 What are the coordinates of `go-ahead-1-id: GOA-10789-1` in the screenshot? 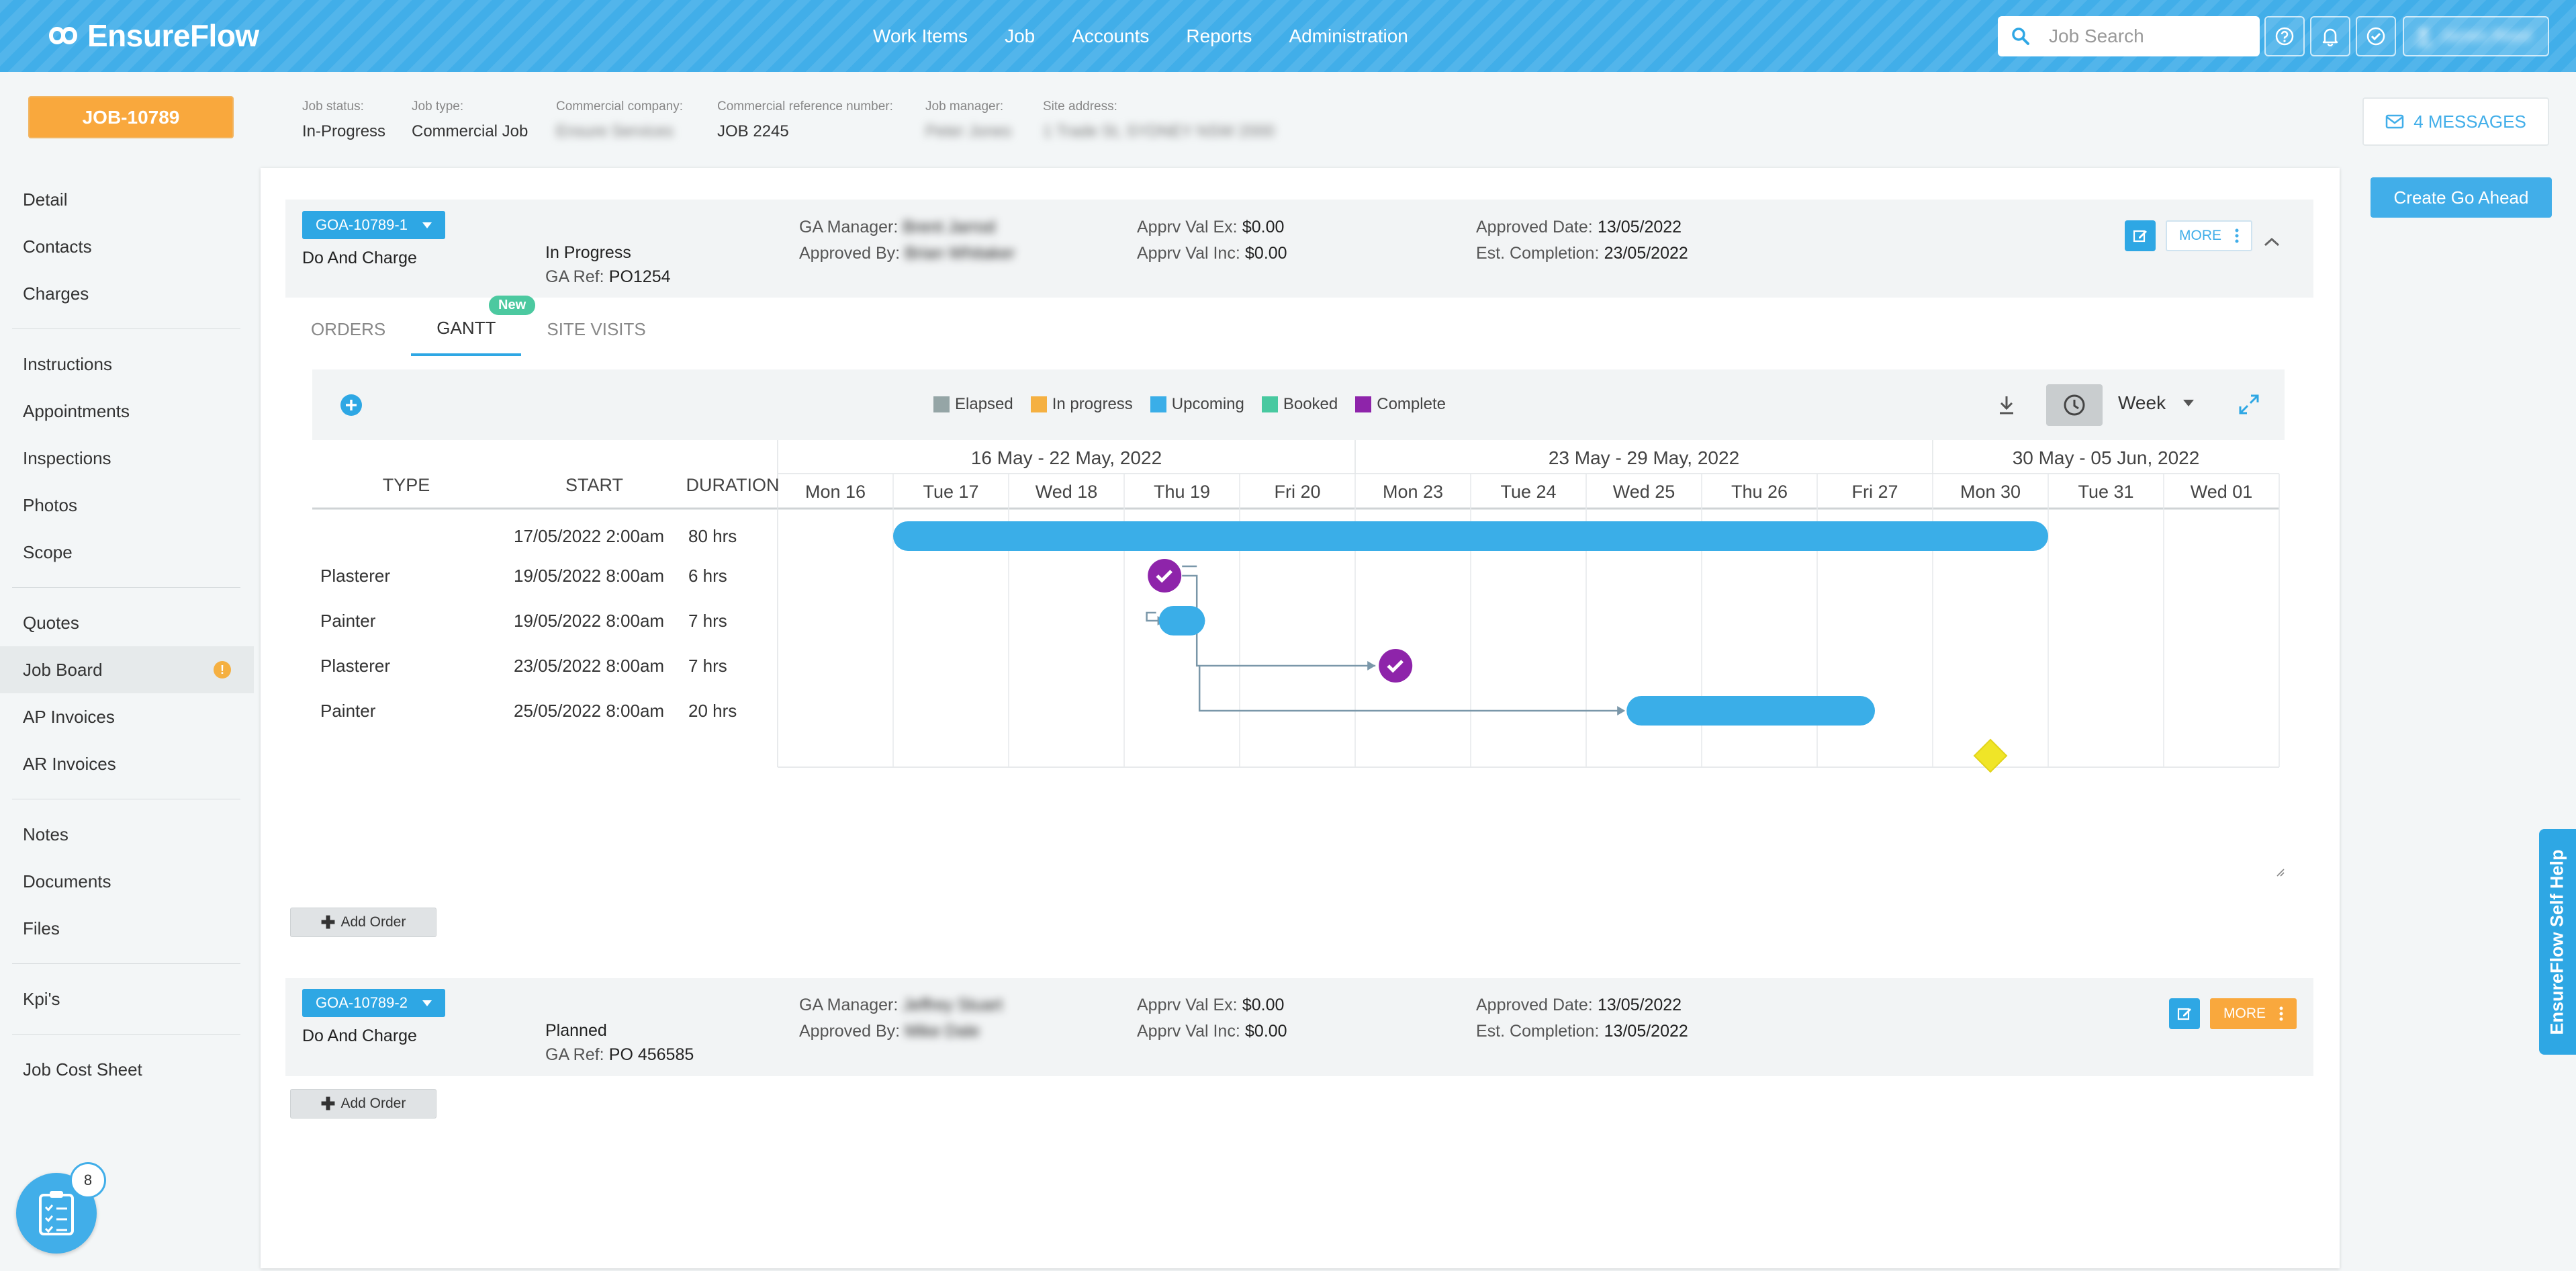 It's located at (362, 224).